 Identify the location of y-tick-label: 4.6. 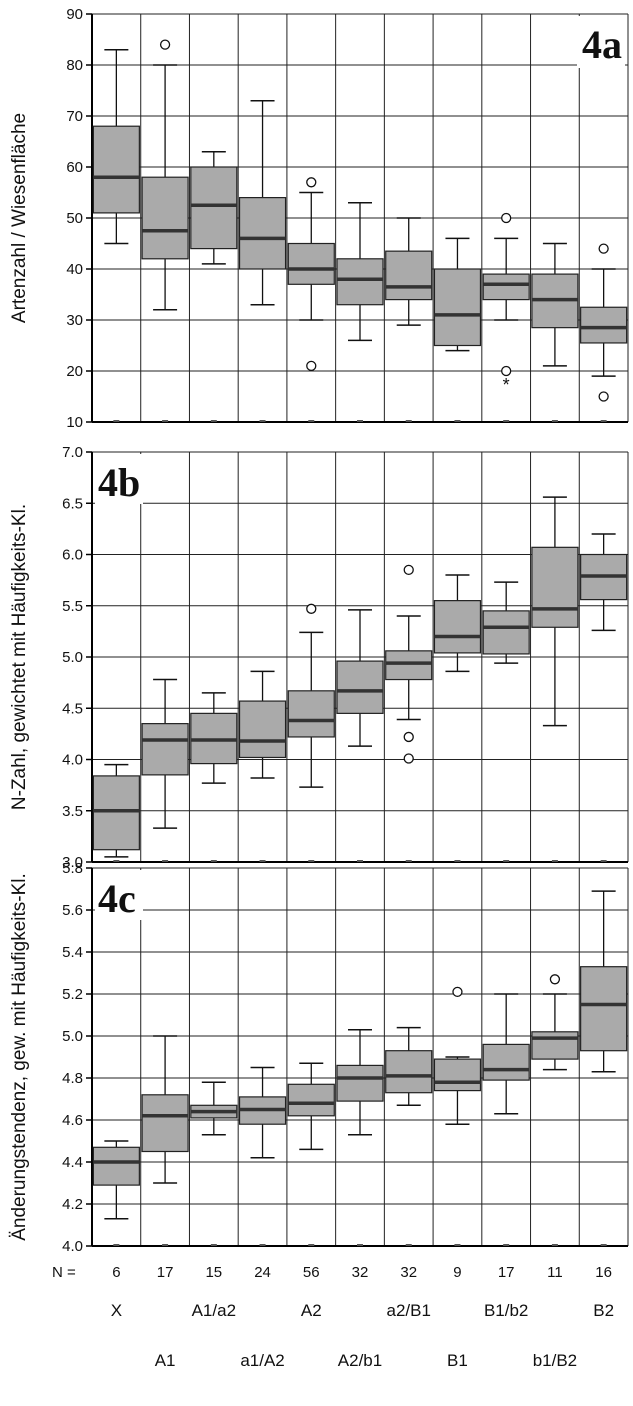
(72, 1120).